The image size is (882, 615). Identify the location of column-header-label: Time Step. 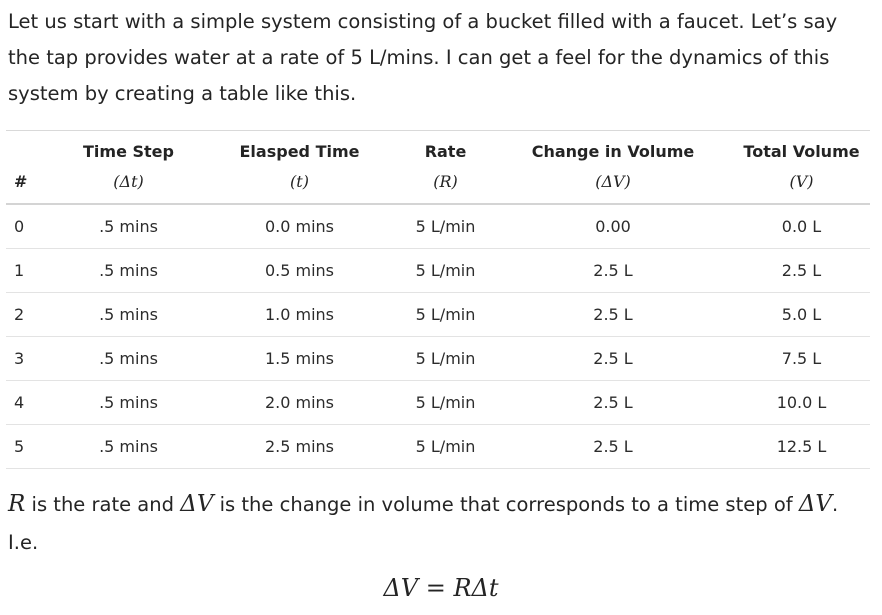
(128, 151).